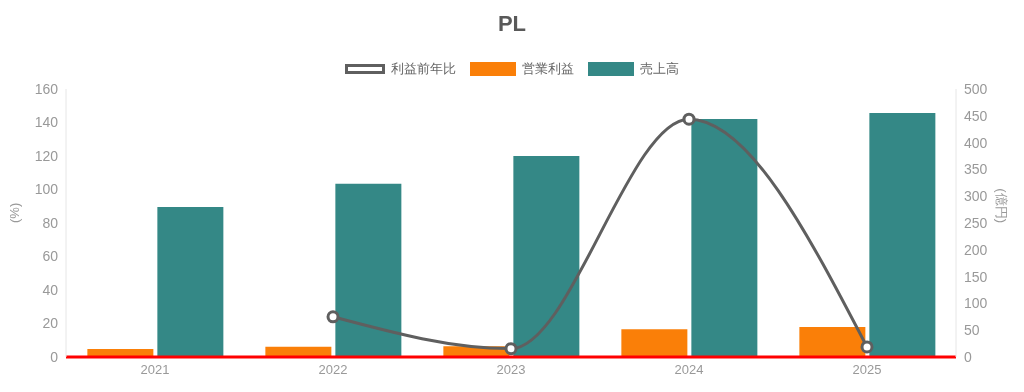  Describe the element at coordinates (511, 370) in the screenshot. I see `x-tick-label: 2023` at that location.